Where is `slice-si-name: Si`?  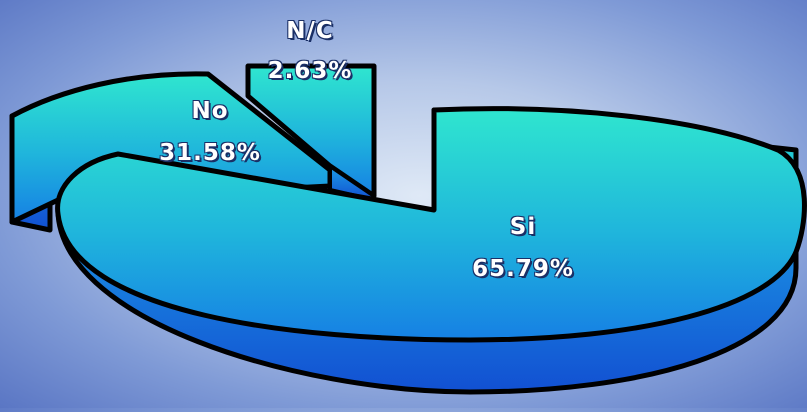
slice-si-name: Si is located at coordinates (523, 227).